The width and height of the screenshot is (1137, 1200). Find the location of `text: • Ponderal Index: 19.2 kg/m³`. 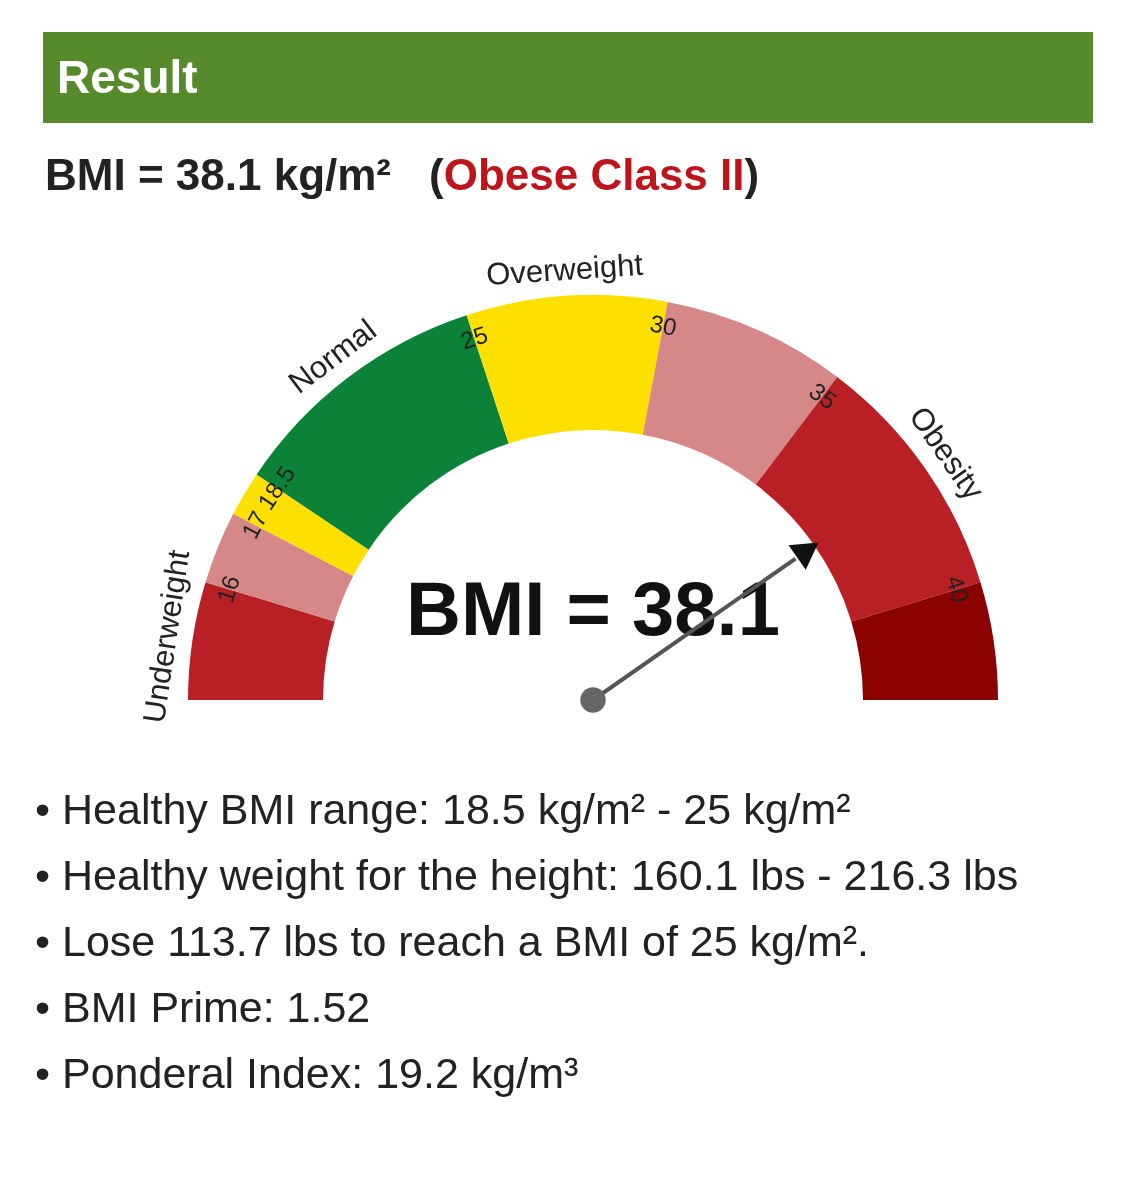

text: • Ponderal Index: 19.2 kg/m³ is located at coordinates (307, 1073).